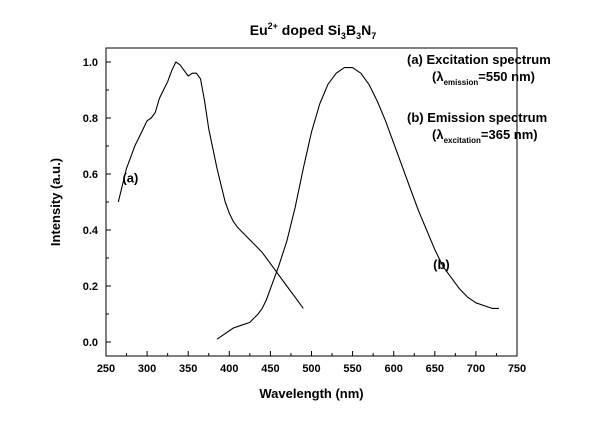 The height and width of the screenshot is (425, 600). I want to click on curve-label-b: (b), so click(441, 264).